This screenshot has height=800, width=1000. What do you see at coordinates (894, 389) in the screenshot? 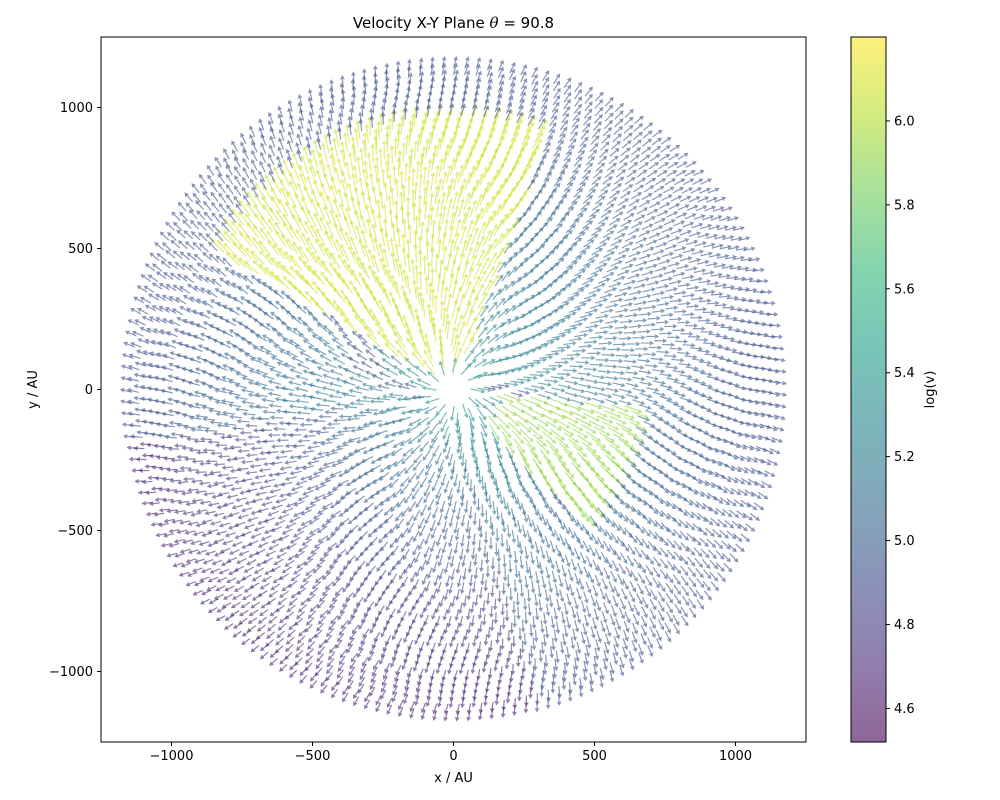
I see `colorbar: 4.6 4.8 5.0 5.2 5.4 5.6 5.8 6.0 log(v)` at bounding box center [894, 389].